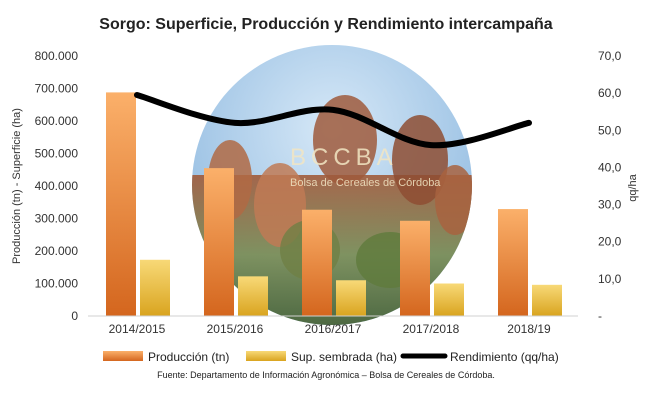  I want to click on right-axis-label: qq/ha, so click(633, 187).